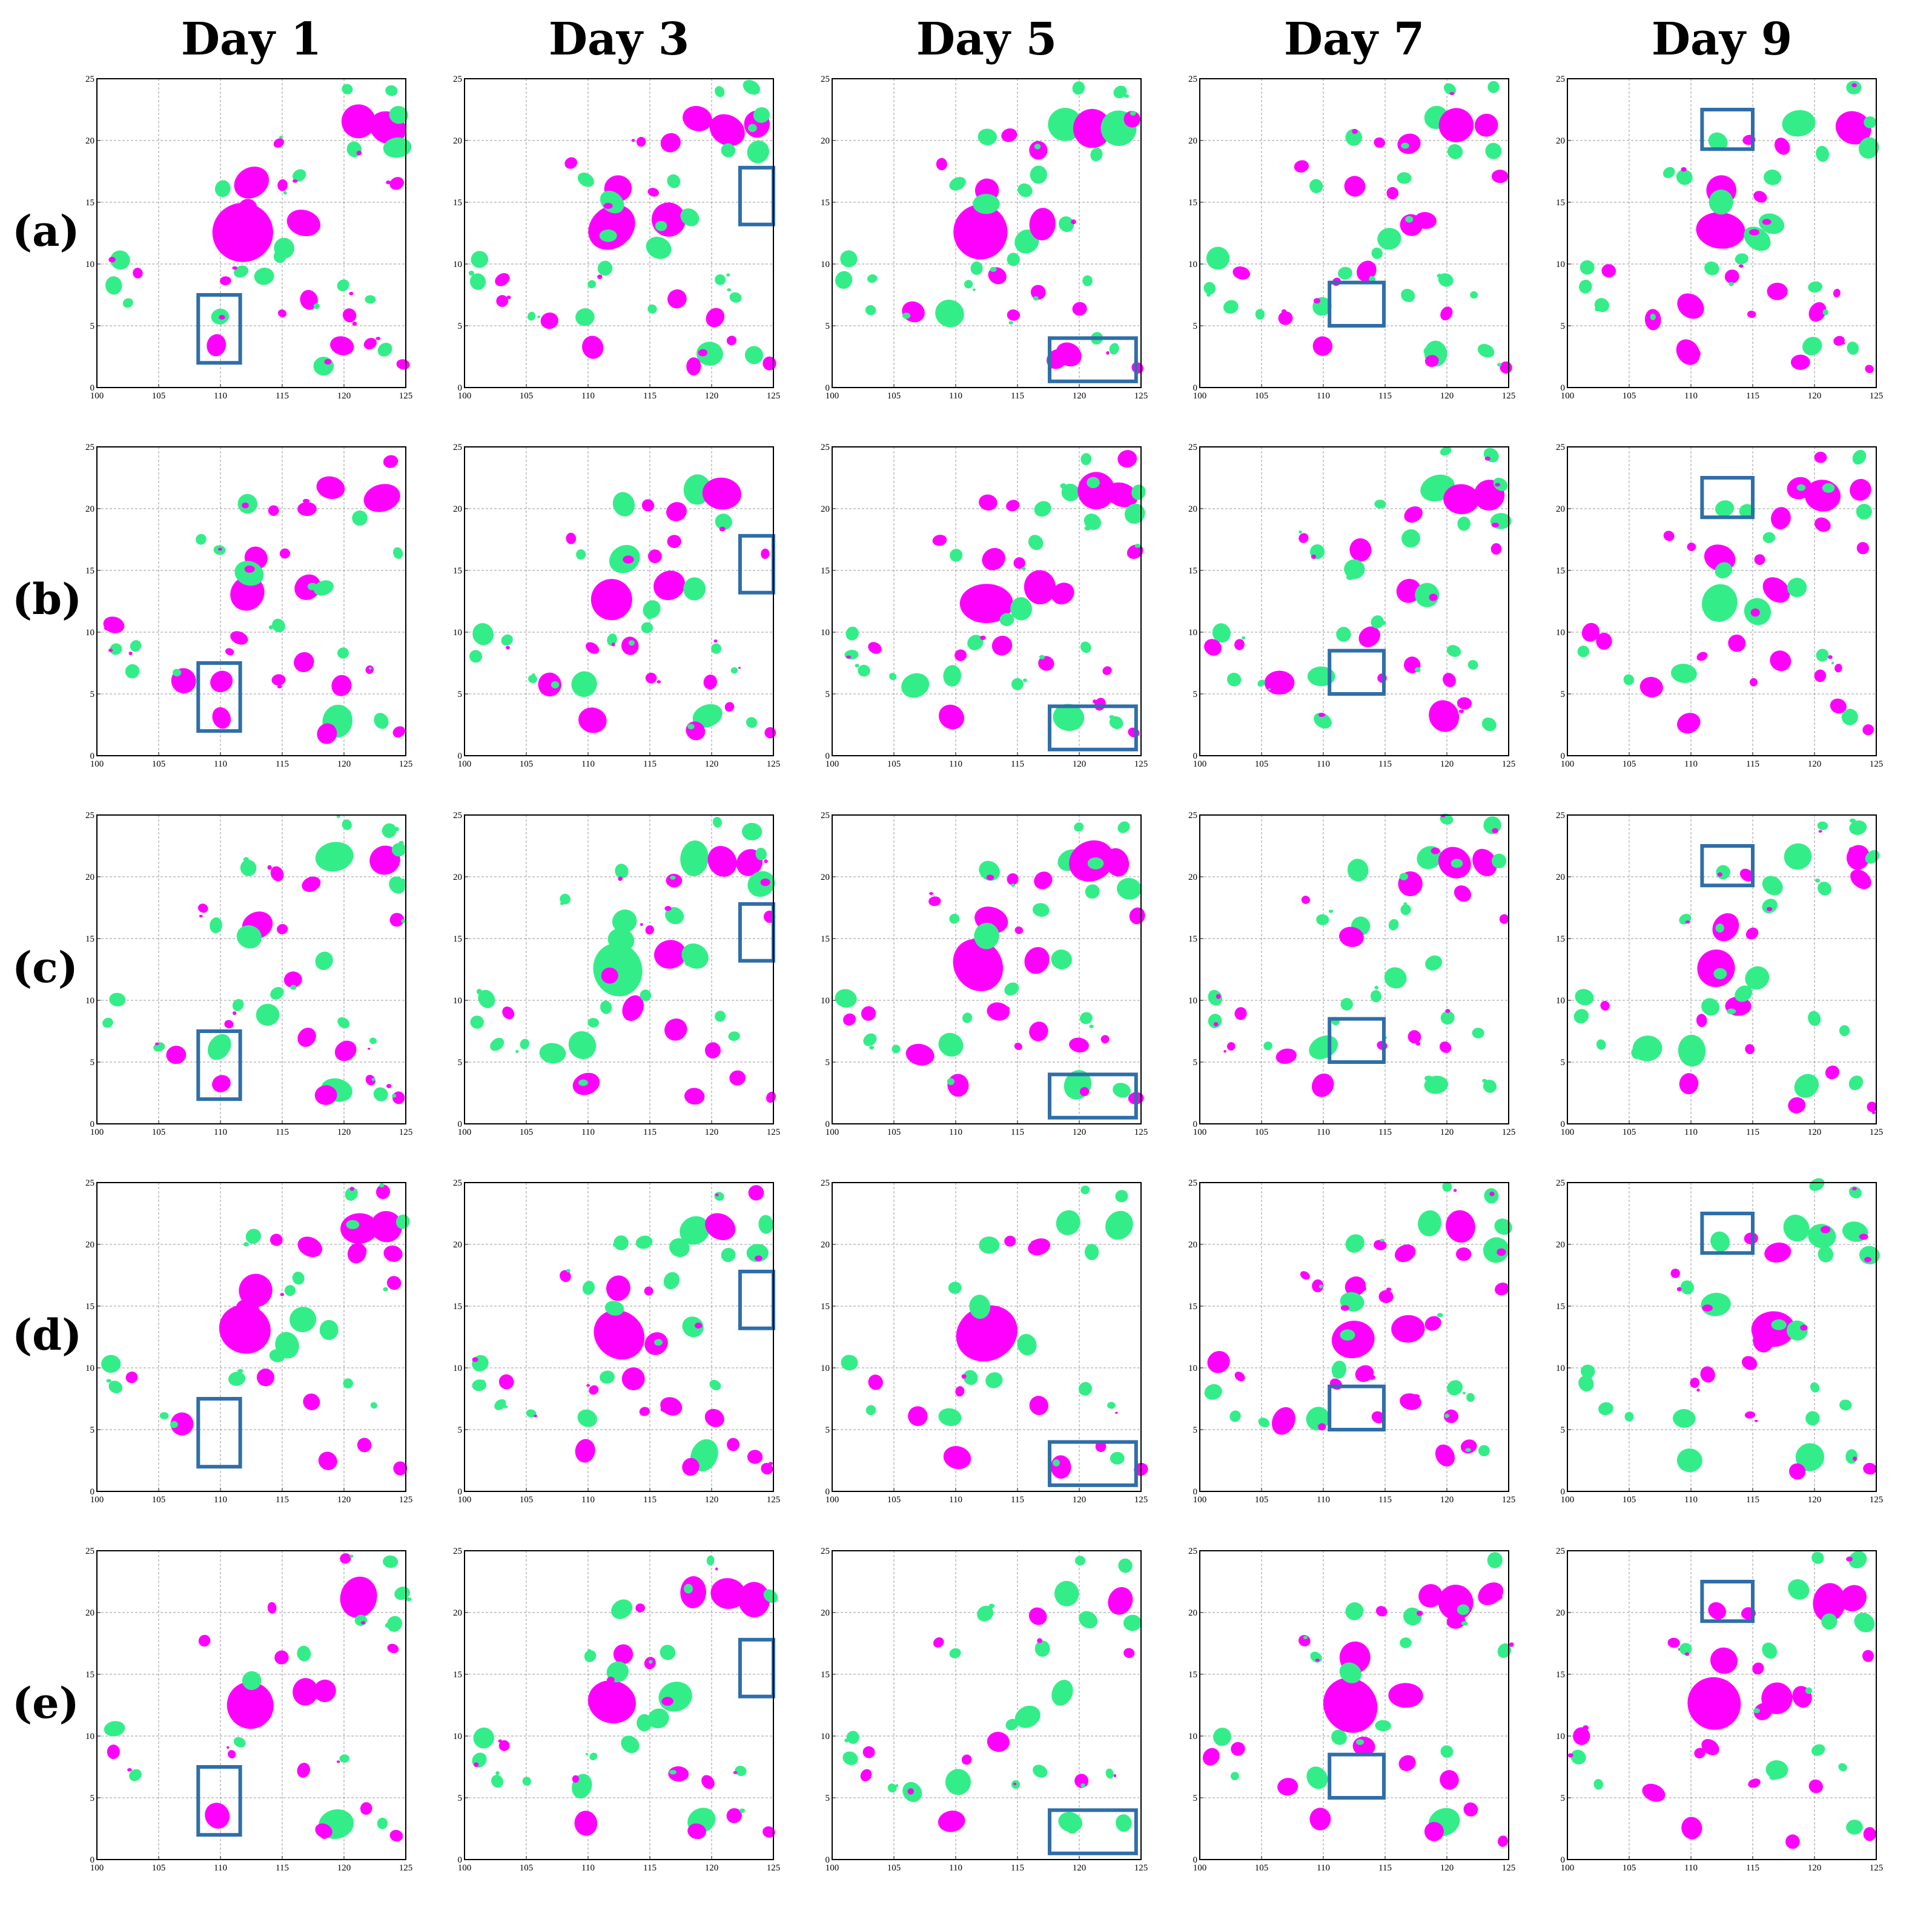  What do you see at coordinates (1753, 1868) in the screenshot?
I see `x-tick-label: 115` at bounding box center [1753, 1868].